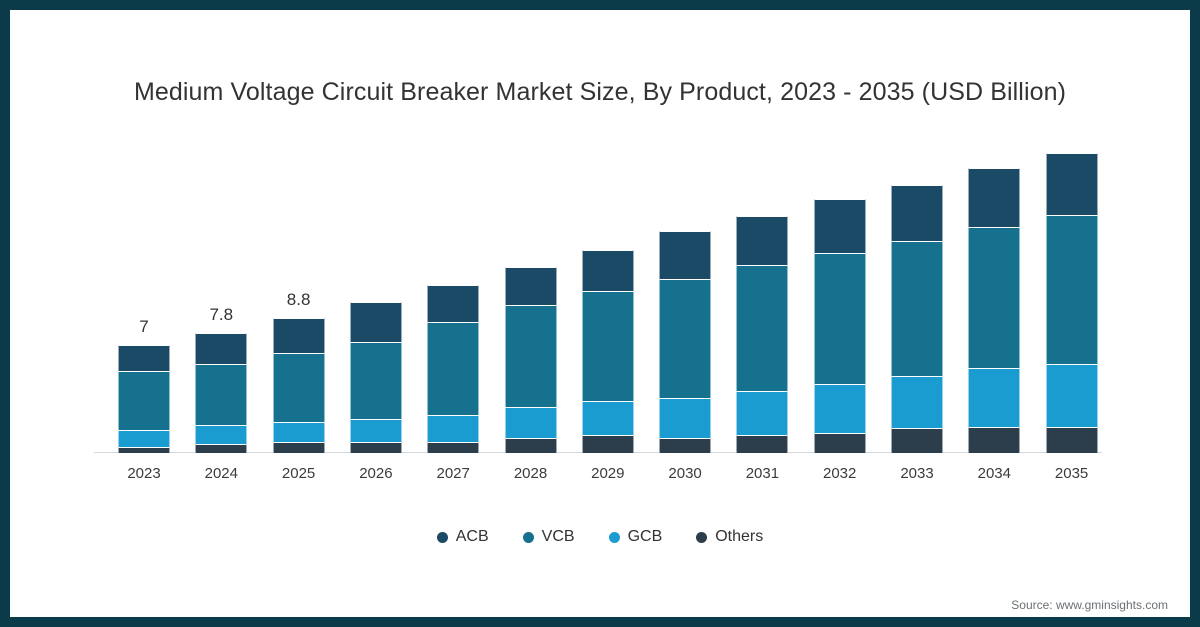 The height and width of the screenshot is (627, 1200). What do you see at coordinates (453, 473) in the screenshot?
I see `x-axis-label-2027: 2027` at bounding box center [453, 473].